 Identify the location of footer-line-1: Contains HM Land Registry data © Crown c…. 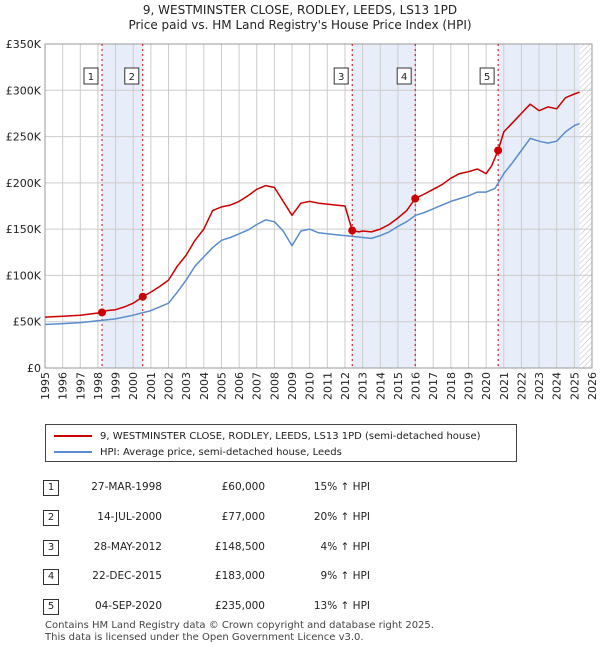
(239, 625).